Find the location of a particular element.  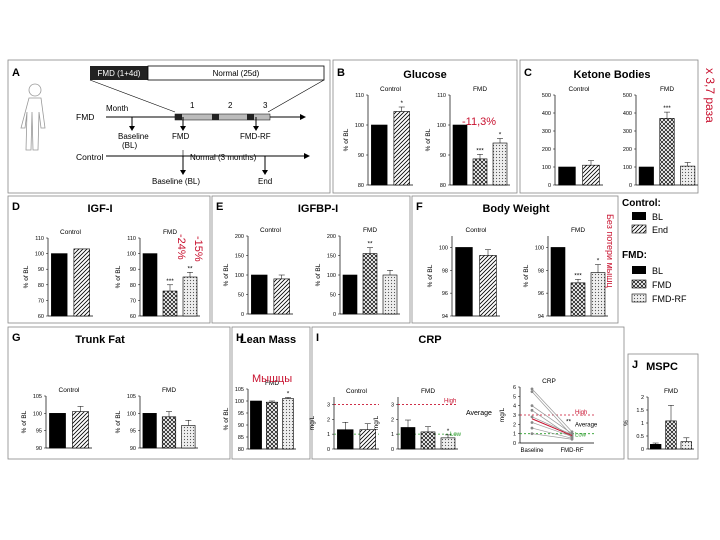

y-tick-label: 400 is located at coordinates (546, 114).